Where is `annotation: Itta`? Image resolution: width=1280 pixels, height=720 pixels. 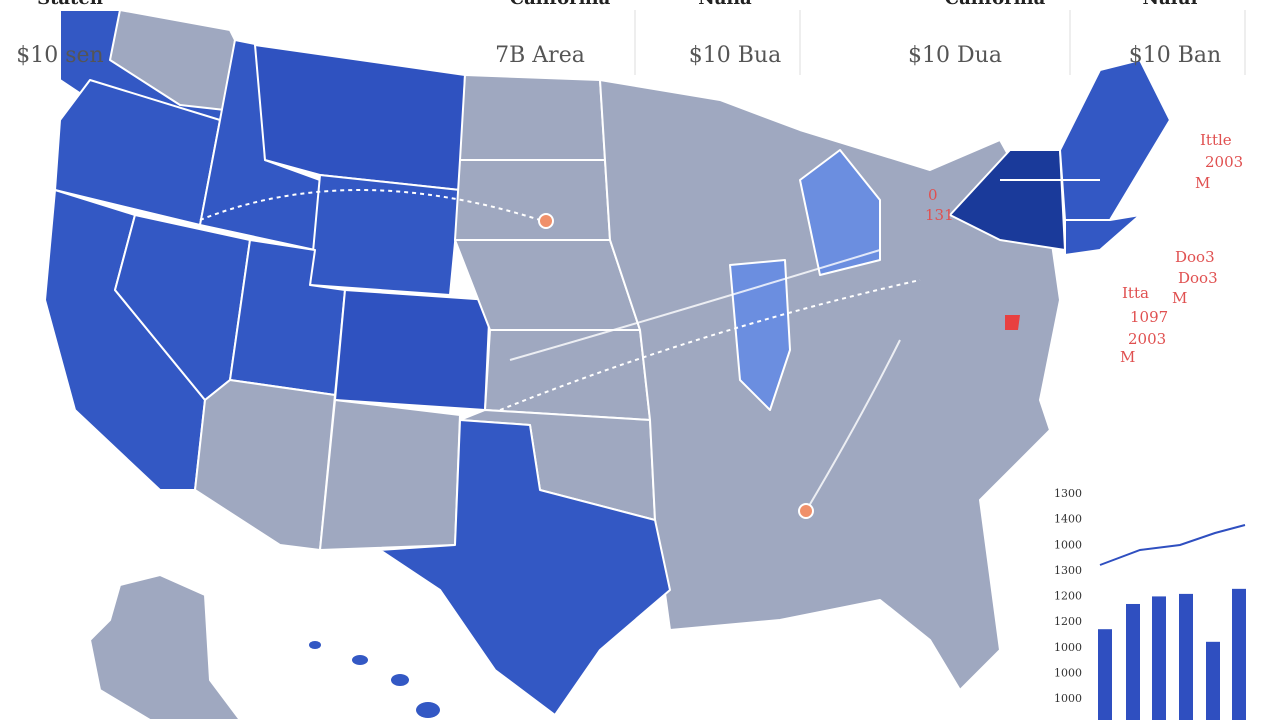
annotation: Itta is located at coordinates (1135, 293).